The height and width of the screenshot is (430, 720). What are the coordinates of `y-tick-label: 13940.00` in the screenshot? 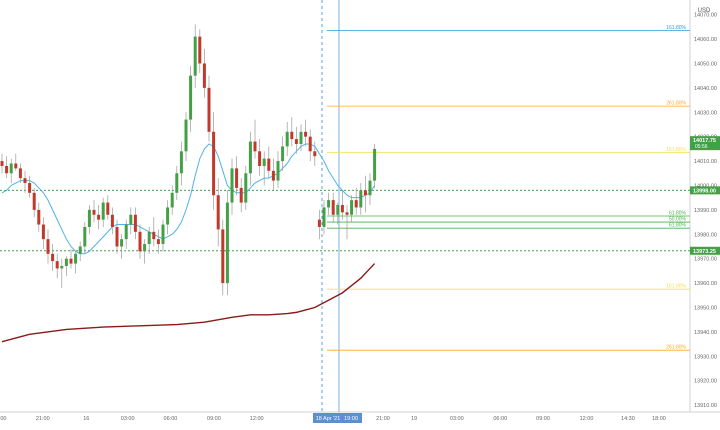 It's located at (705, 333).